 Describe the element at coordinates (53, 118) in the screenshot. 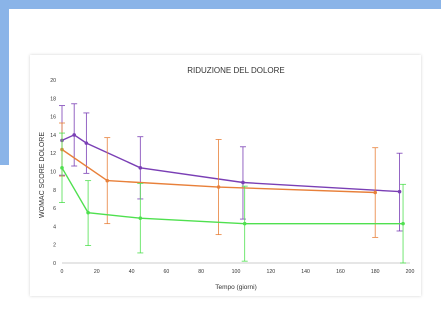

I see `y-tick-label: 16` at that location.